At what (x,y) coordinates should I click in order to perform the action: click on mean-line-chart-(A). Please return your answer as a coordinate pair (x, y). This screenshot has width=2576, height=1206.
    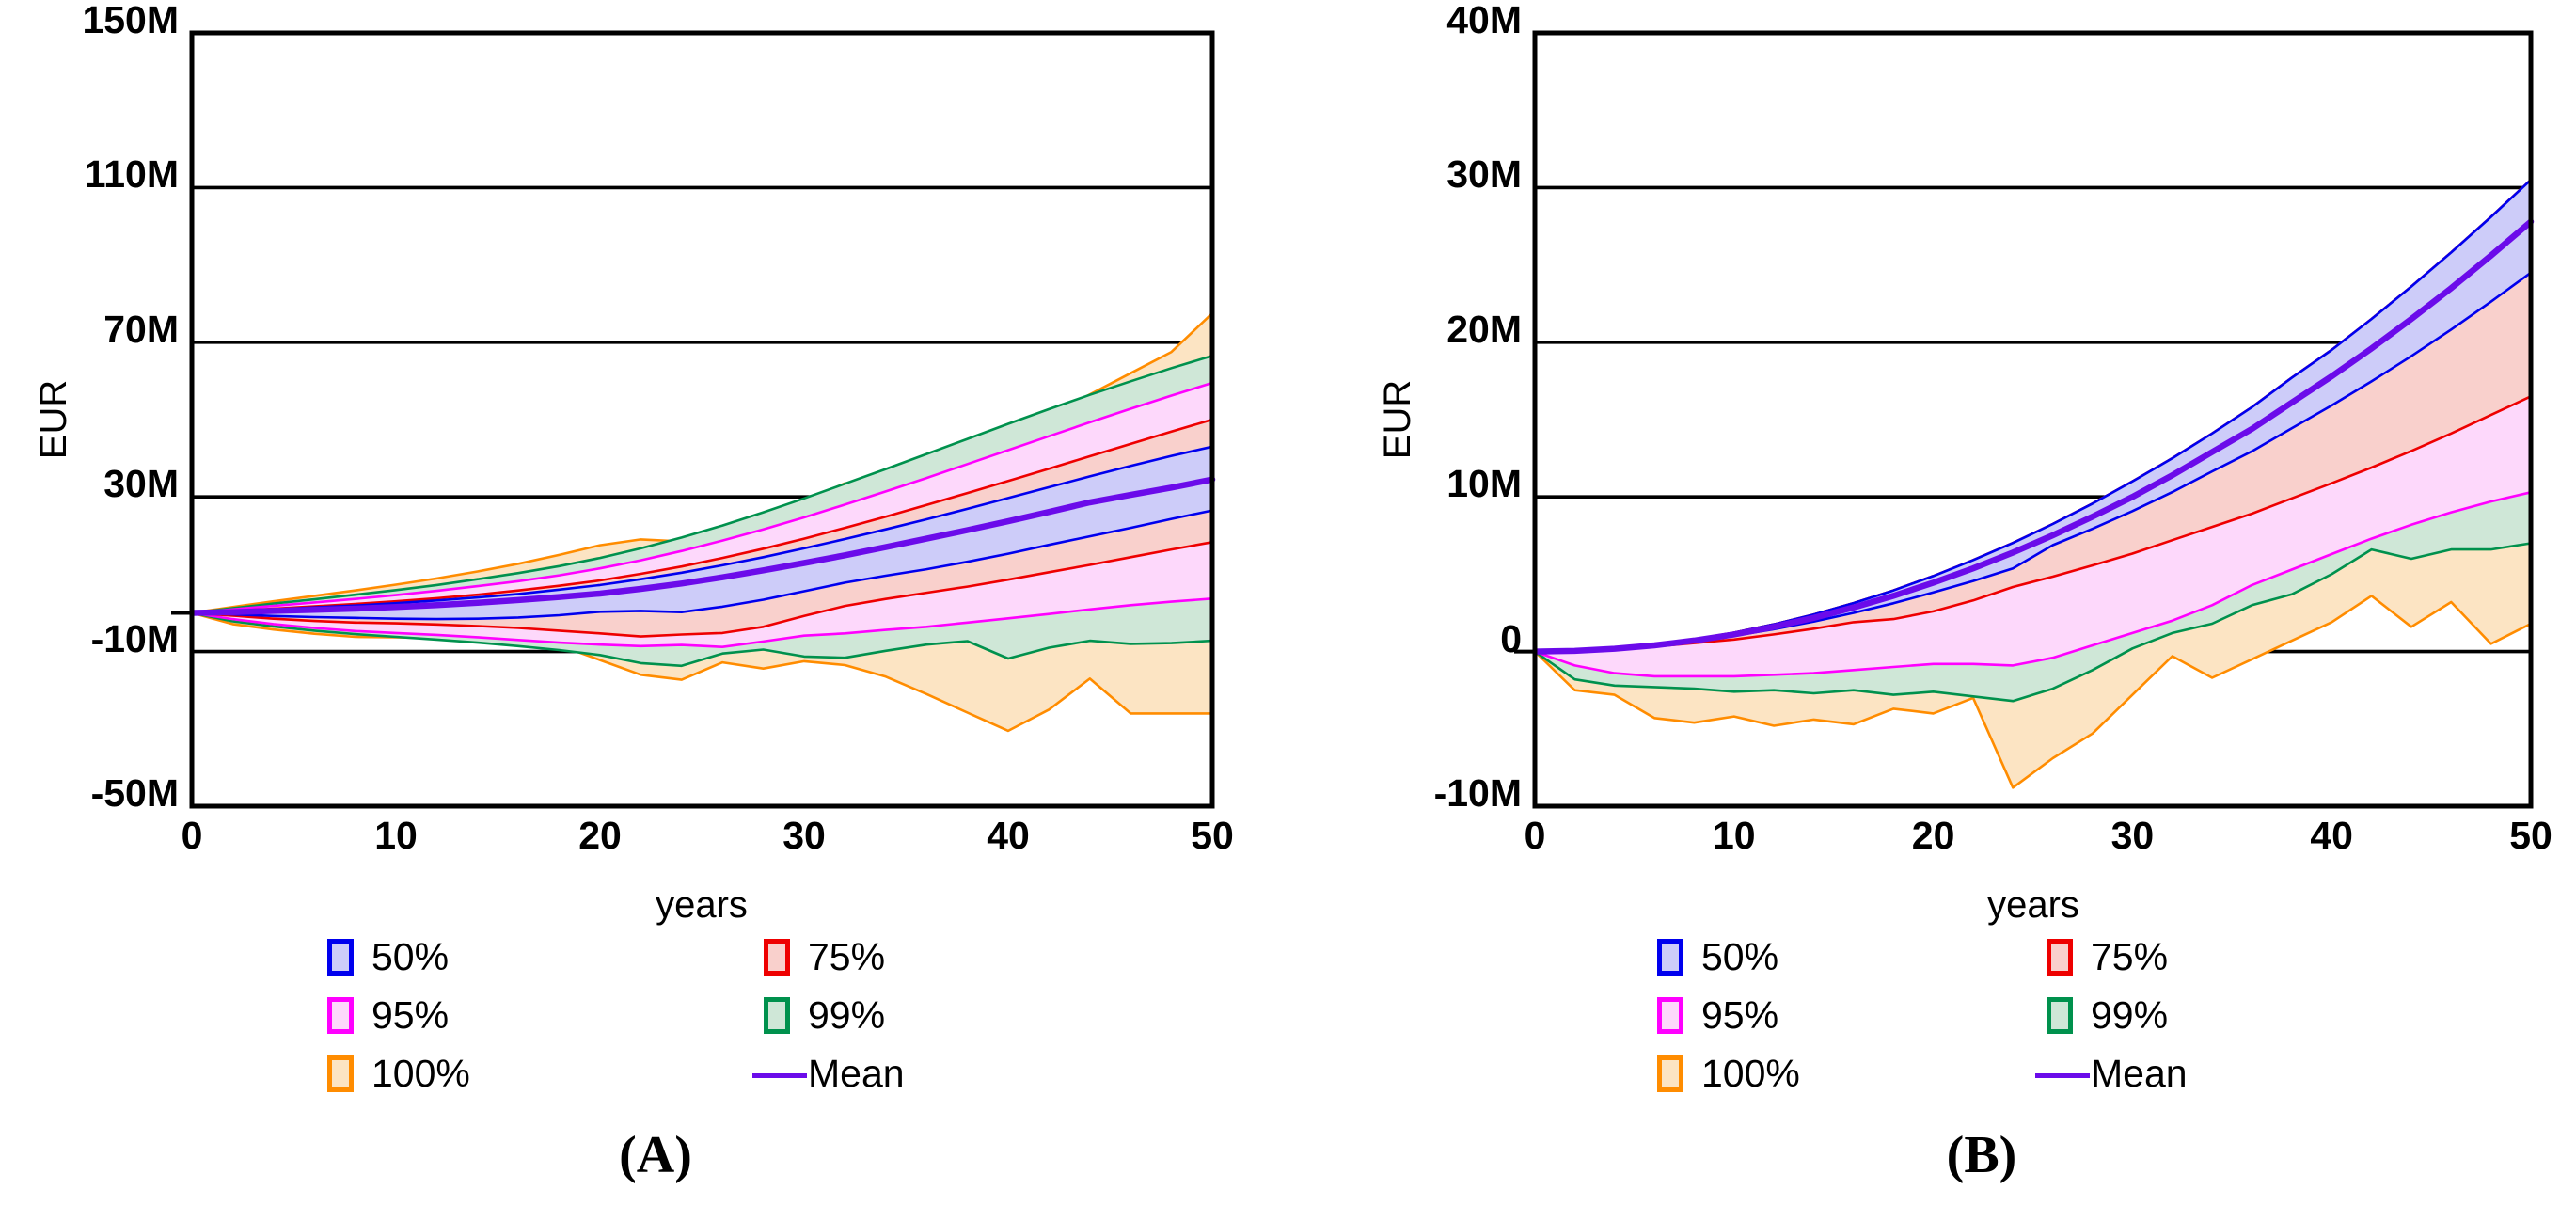
    Looking at the image, I should click on (702, 546).